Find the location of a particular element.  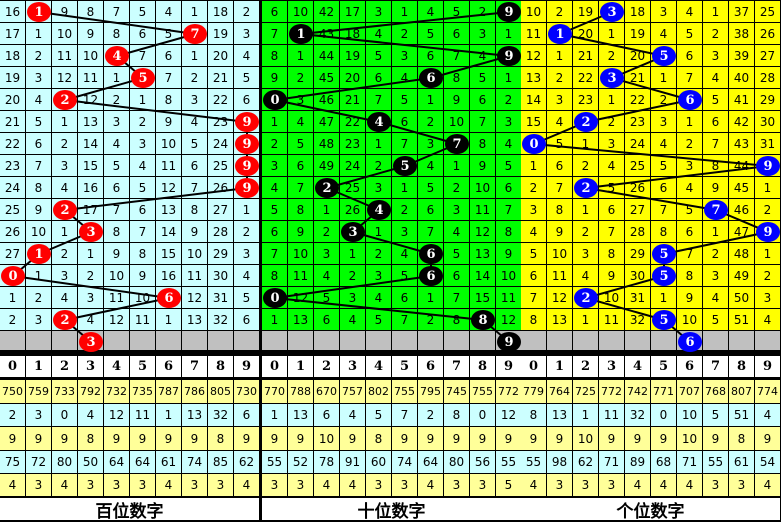

omission-cell: 31 is located at coordinates (638, 298).